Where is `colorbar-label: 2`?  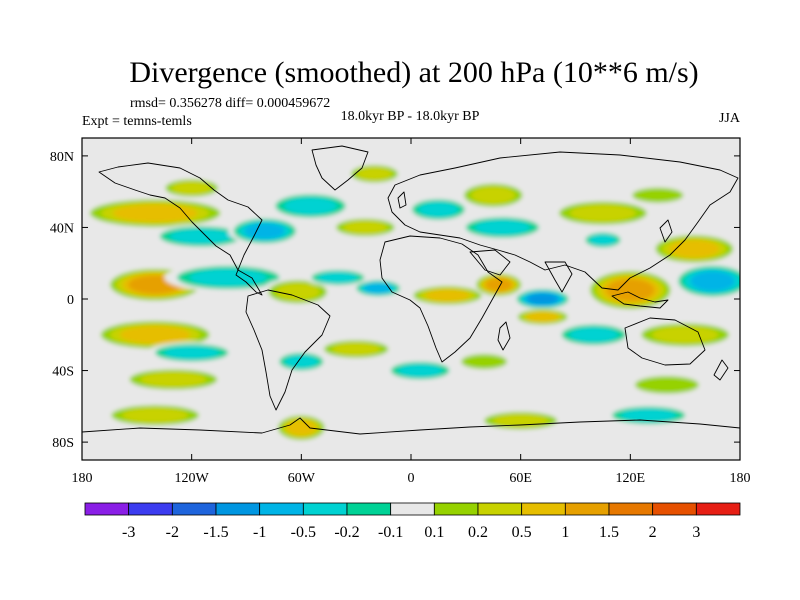
colorbar-label: 2 is located at coordinates (653, 532).